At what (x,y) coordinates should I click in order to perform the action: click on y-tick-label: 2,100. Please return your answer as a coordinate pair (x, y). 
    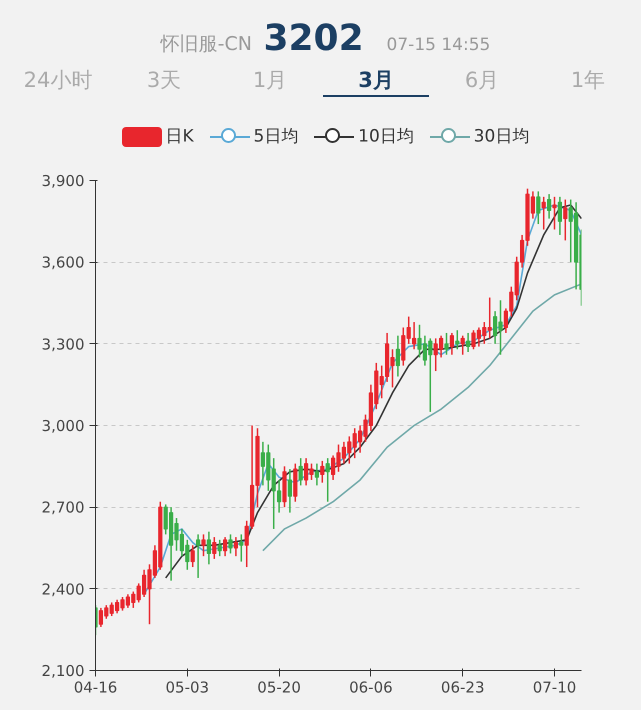
    Looking at the image, I should click on (63, 671).